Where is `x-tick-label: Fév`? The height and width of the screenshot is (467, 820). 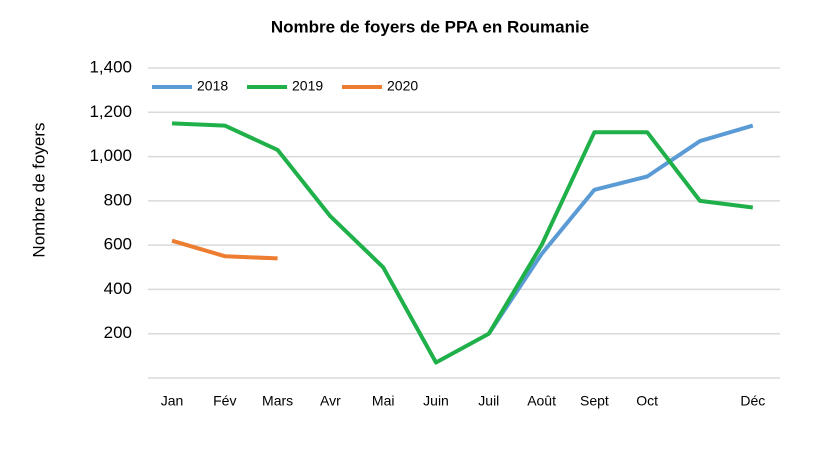 x-tick-label: Fév is located at coordinates (224, 401).